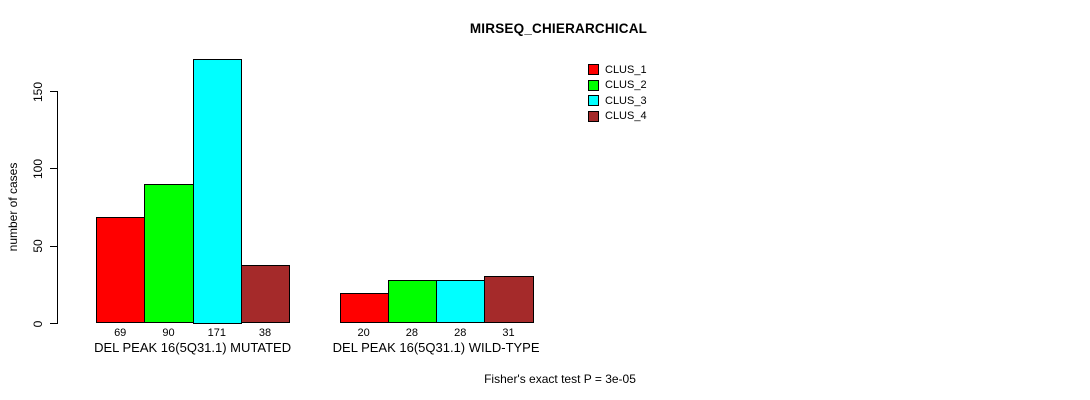  Describe the element at coordinates (508, 333) in the screenshot. I see `bar-value-label: 31` at that location.